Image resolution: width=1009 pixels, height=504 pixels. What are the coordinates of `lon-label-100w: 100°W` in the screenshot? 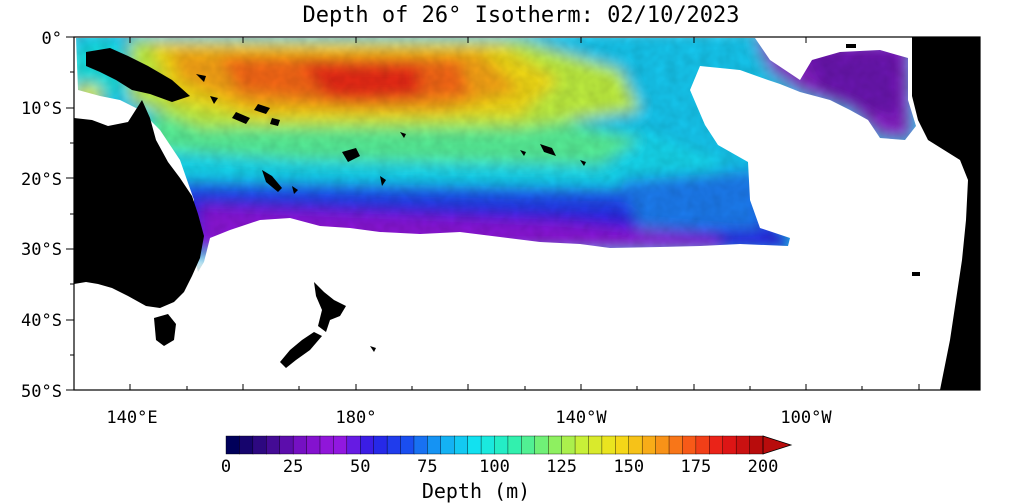 It's located at (806, 418).